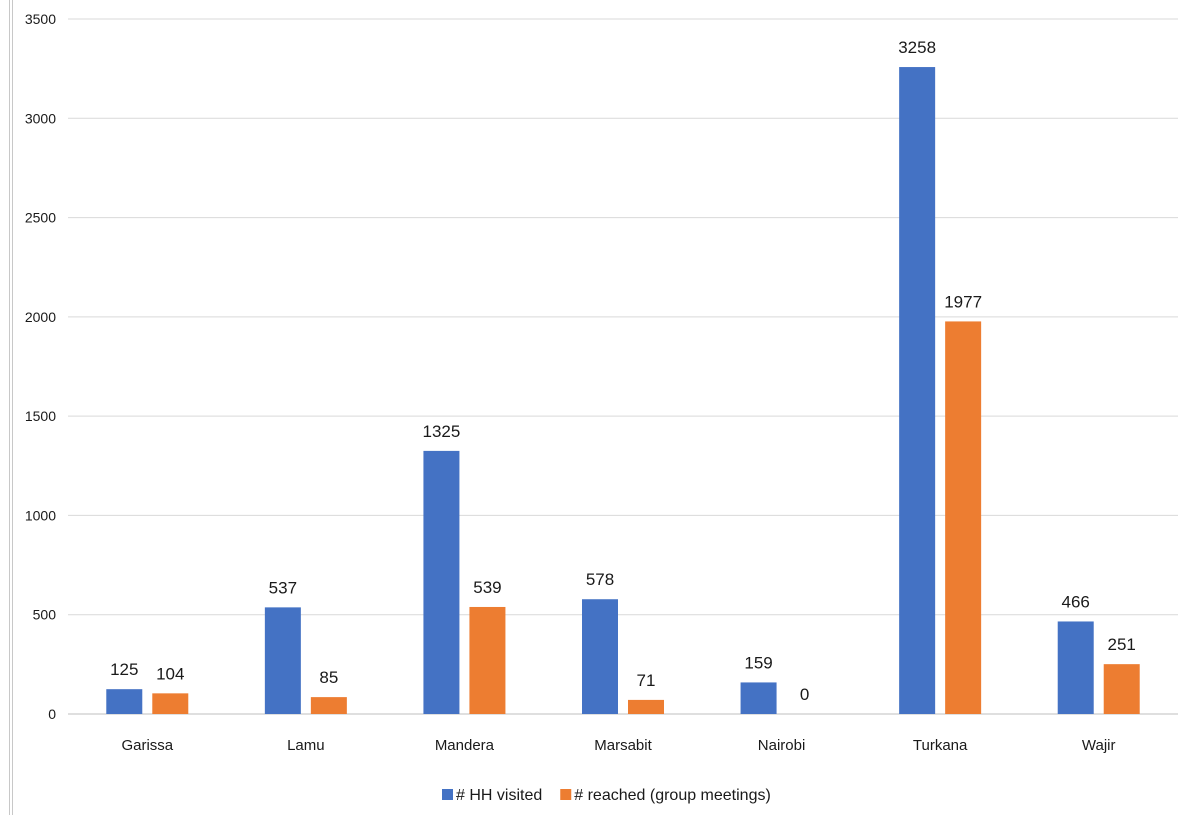  Describe the element at coordinates (328, 677) in the screenshot. I see `data-label: 85` at that location.